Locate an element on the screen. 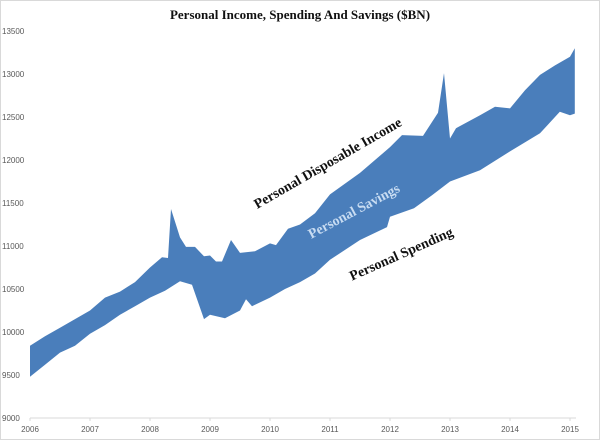  x-tick-label: 2010 is located at coordinates (270, 429).